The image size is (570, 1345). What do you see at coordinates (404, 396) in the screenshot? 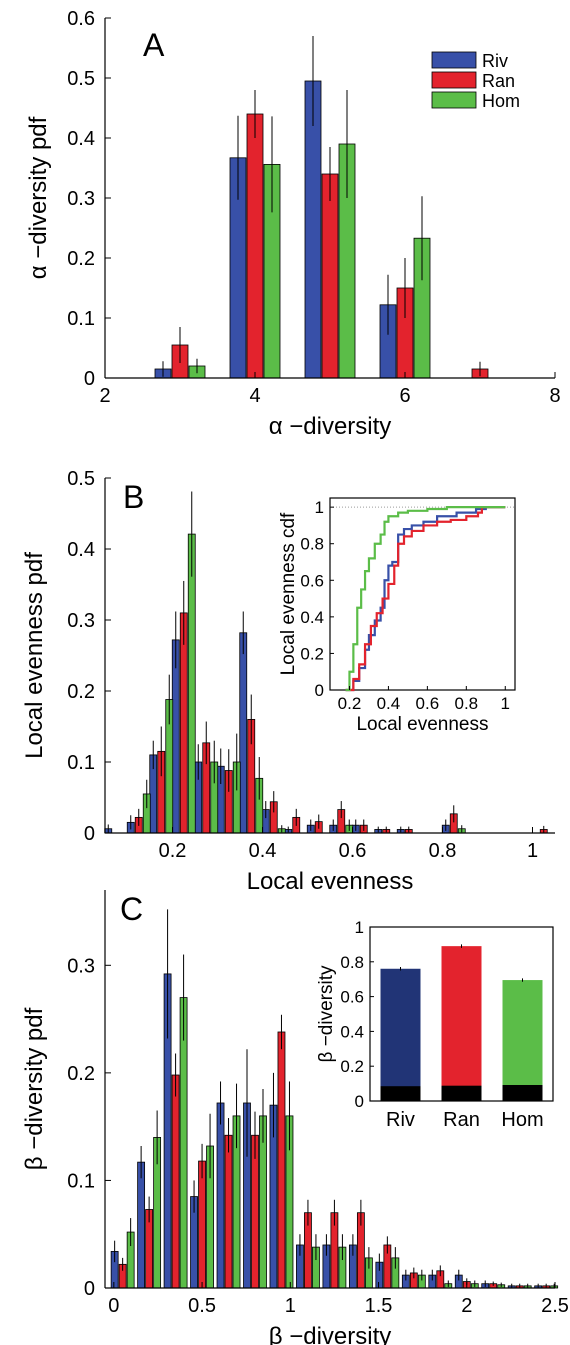
I see `x-tick-label: 6` at bounding box center [404, 396].